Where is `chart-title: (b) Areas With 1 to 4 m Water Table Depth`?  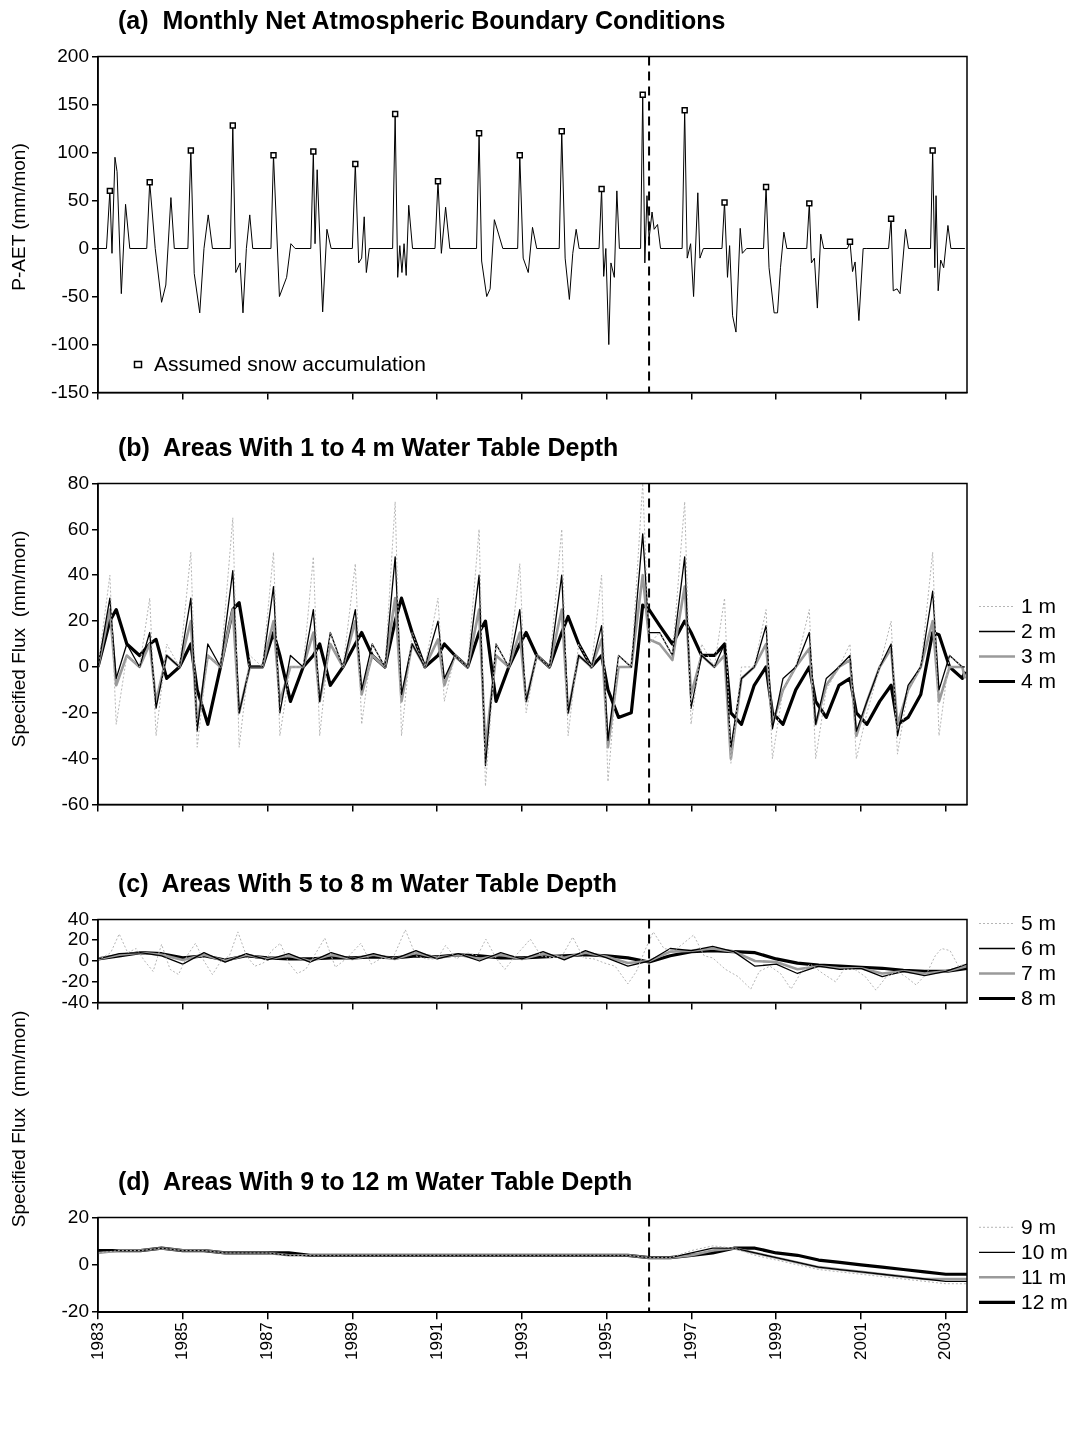 chart-title: (b) Areas With 1 to 4 m Water Table Depth is located at coordinates (369, 448).